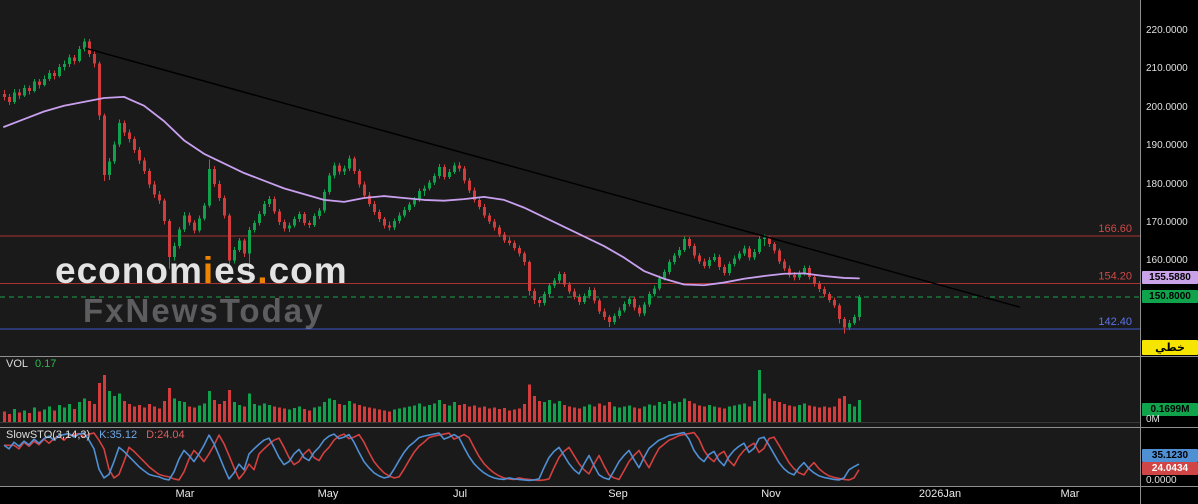 The width and height of the screenshot is (1198, 504). I want to click on volume-value-badge: 0.1699M, so click(1170, 409).